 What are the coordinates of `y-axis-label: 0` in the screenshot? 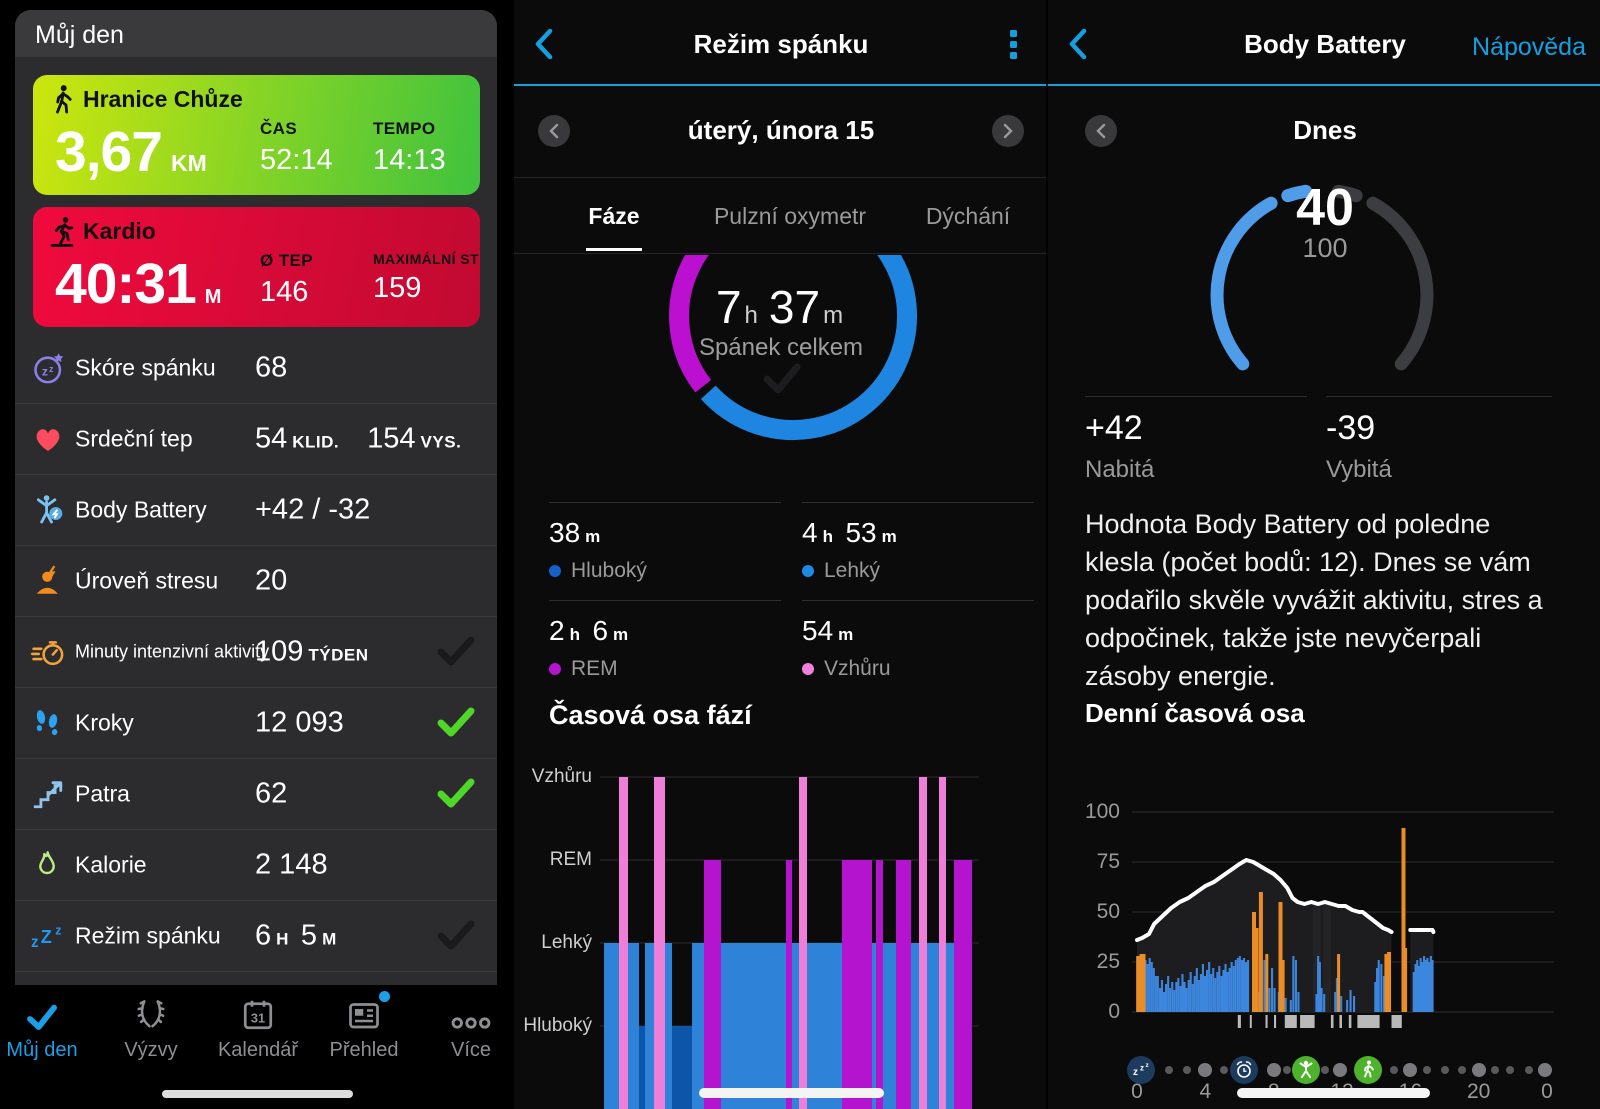 It's located at (1114, 1011).